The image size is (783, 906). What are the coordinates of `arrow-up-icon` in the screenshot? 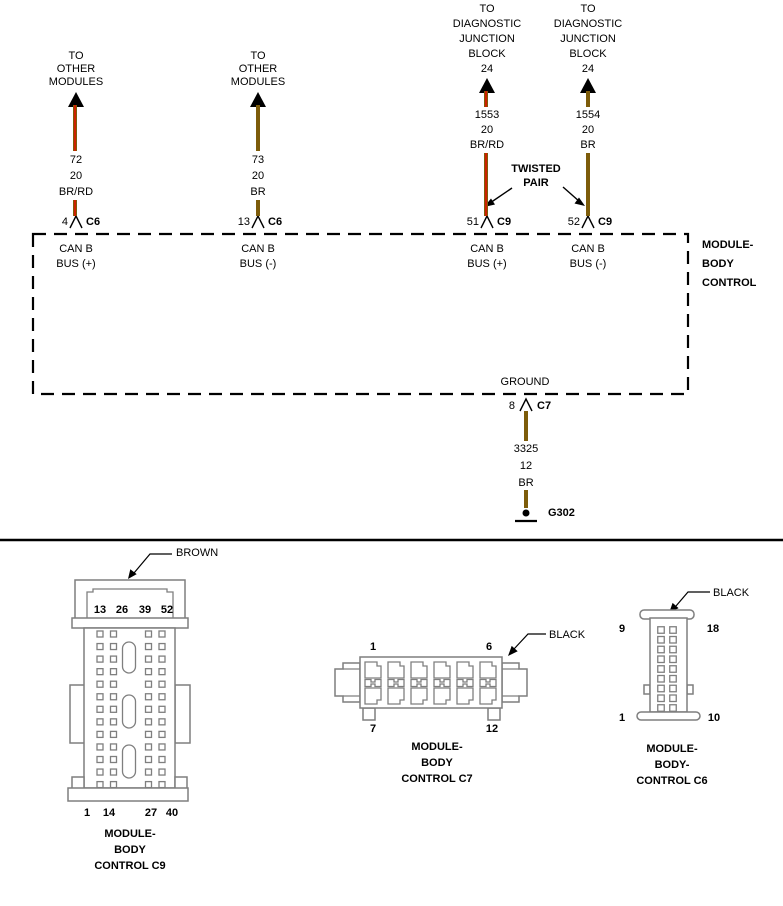 It's located at (588, 85).